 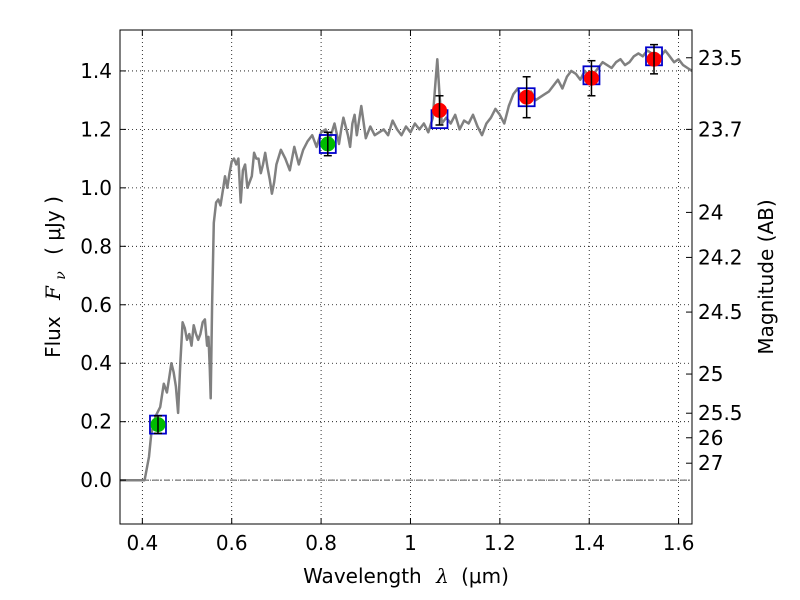 I want to click on y-axis-label-subscript: ν, so click(x=61, y=275).